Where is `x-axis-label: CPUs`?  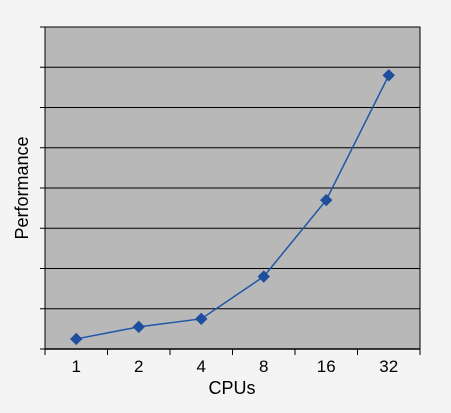
x-axis-label: CPUs is located at coordinates (231, 388).